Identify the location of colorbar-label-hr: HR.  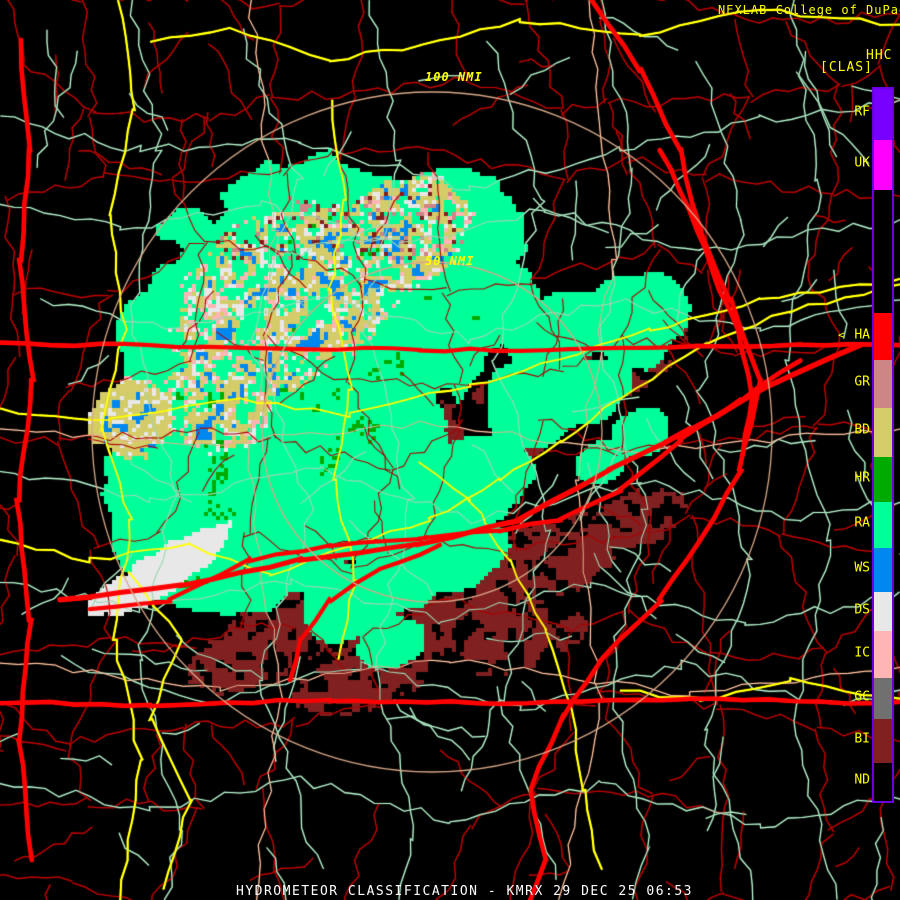
(862, 478).